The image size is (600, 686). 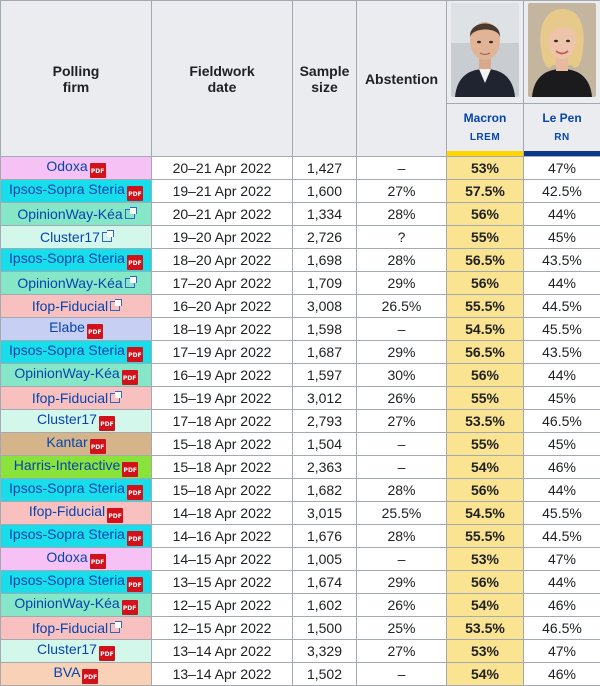 I want to click on le-pen-percentage-cell: 45%, so click(x=562, y=444).